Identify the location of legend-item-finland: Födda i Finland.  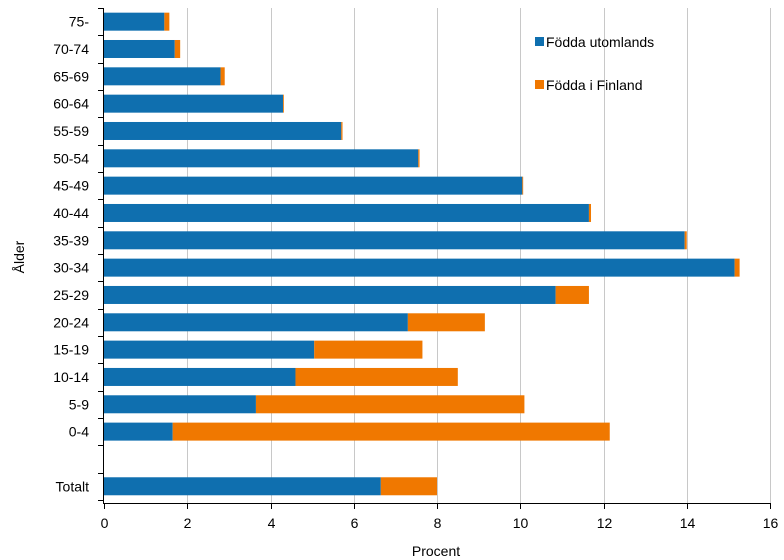
(589, 85).